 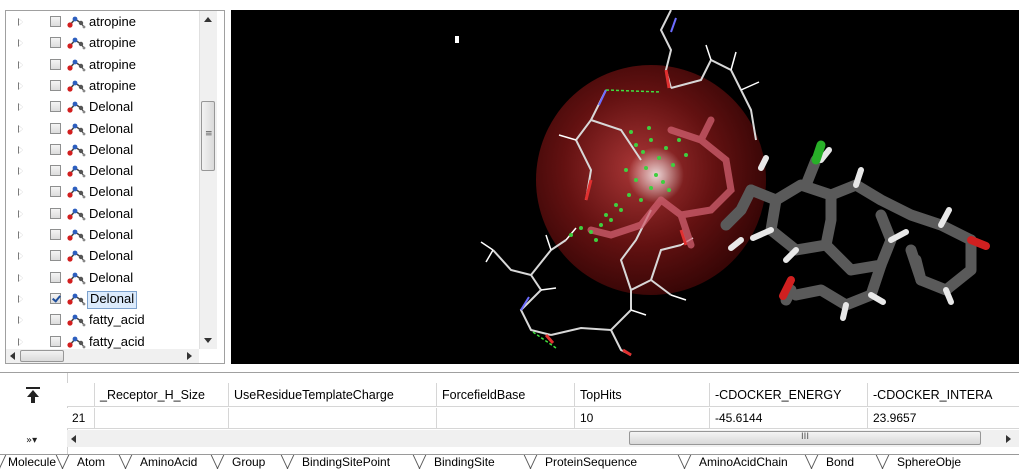 I want to click on table-scroll-thumb: III, so click(x=805, y=438).